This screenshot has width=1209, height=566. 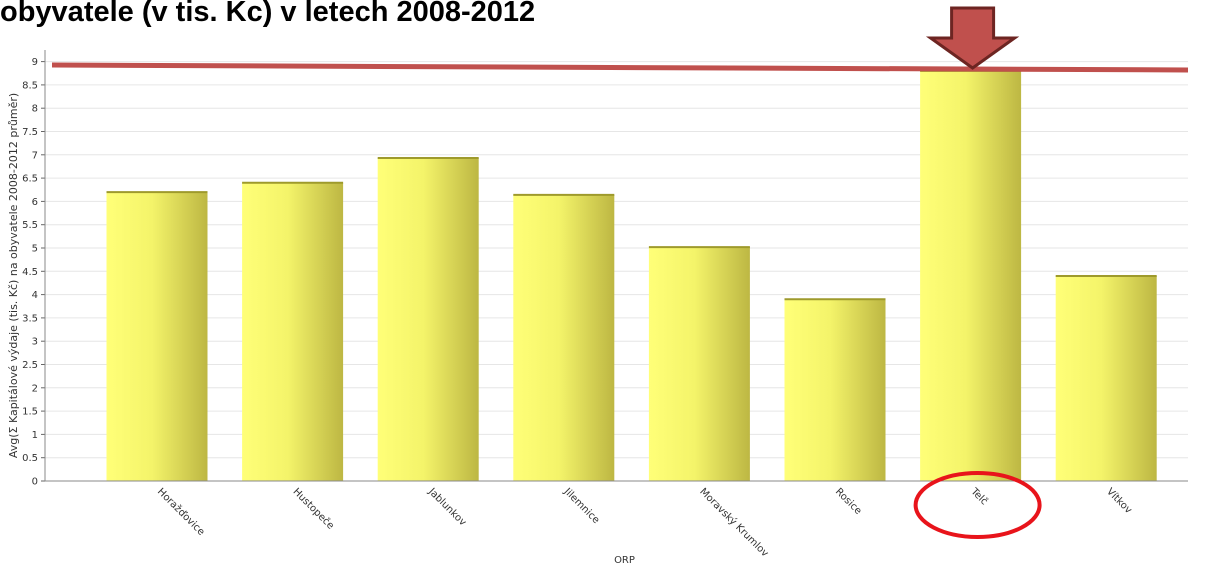 What do you see at coordinates (972, 38) in the screenshot?
I see `down-arrow-icon` at bounding box center [972, 38].